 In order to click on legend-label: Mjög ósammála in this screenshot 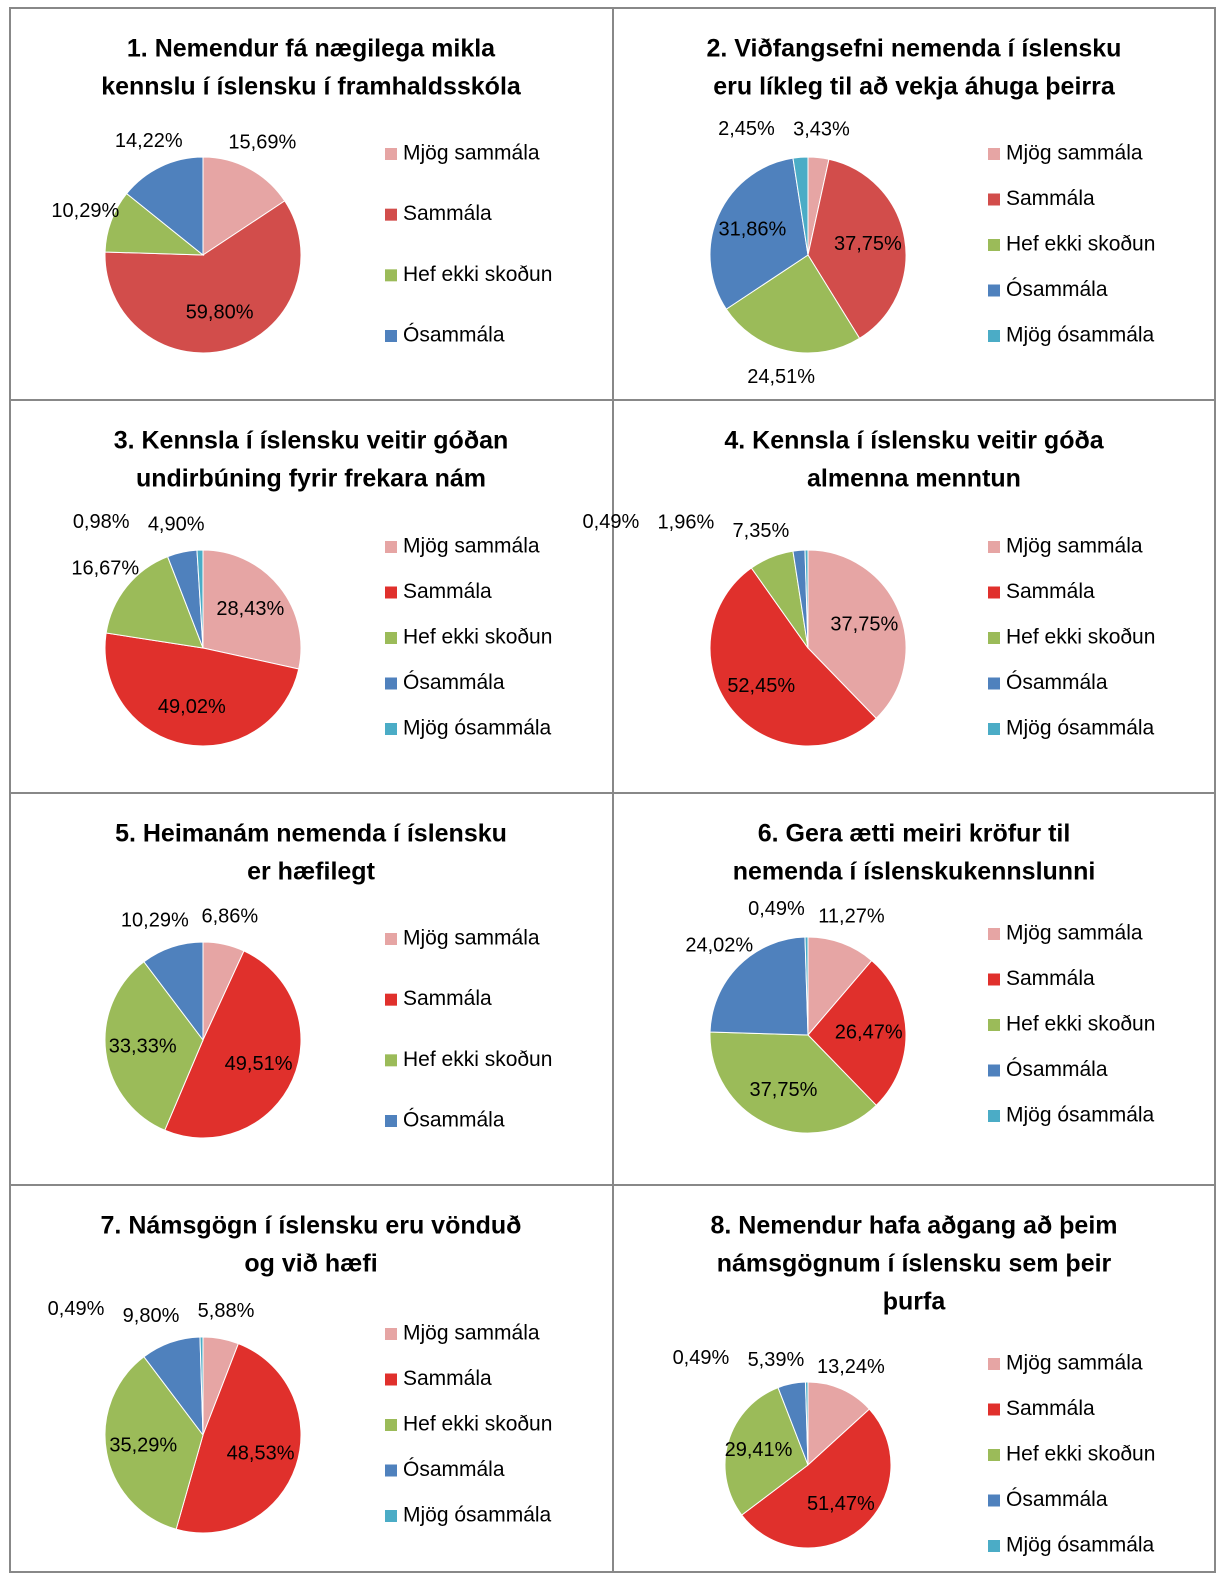, I will do `click(477, 728)`.